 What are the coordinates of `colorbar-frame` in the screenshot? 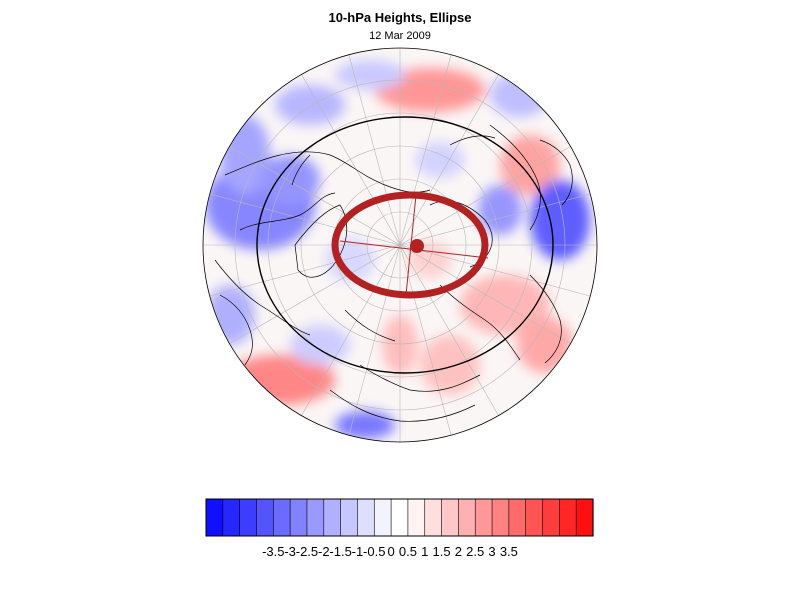 It's located at (399, 517).